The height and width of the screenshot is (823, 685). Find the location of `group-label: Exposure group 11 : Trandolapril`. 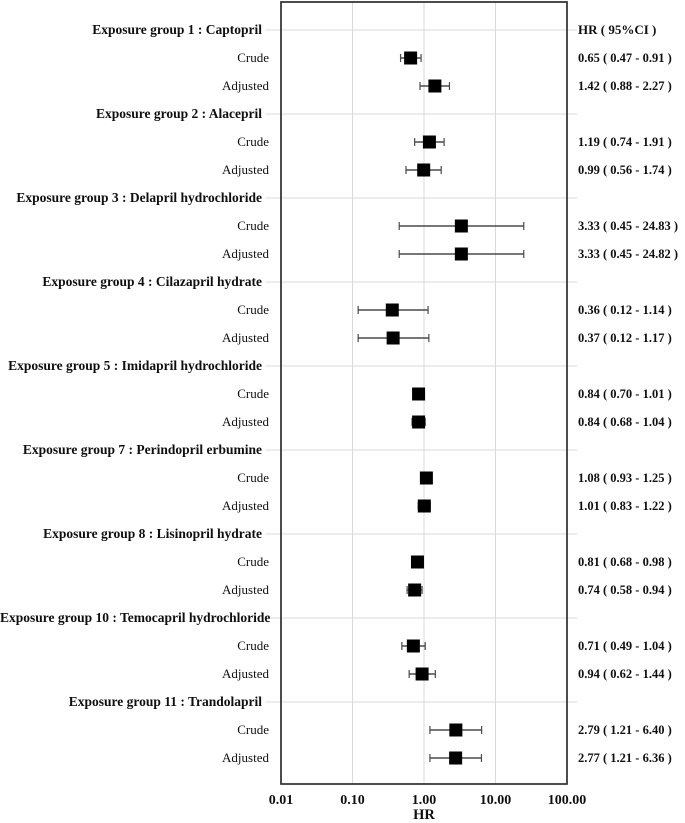

group-label: Exposure group 11 : Trandolapril is located at coordinates (165, 701).